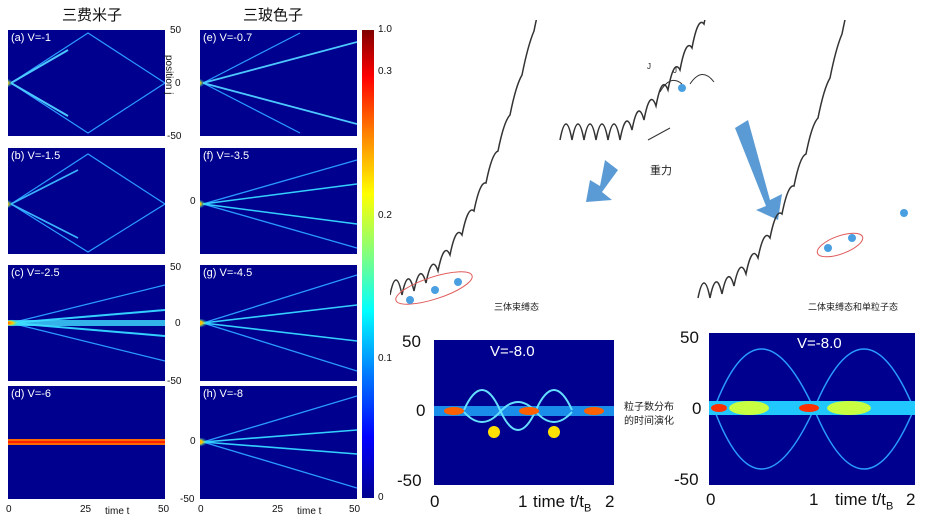 Image resolution: width=943 pixels, height=524 pixels. I want to click on colorbar-tick-01: 0.1, so click(385, 358).